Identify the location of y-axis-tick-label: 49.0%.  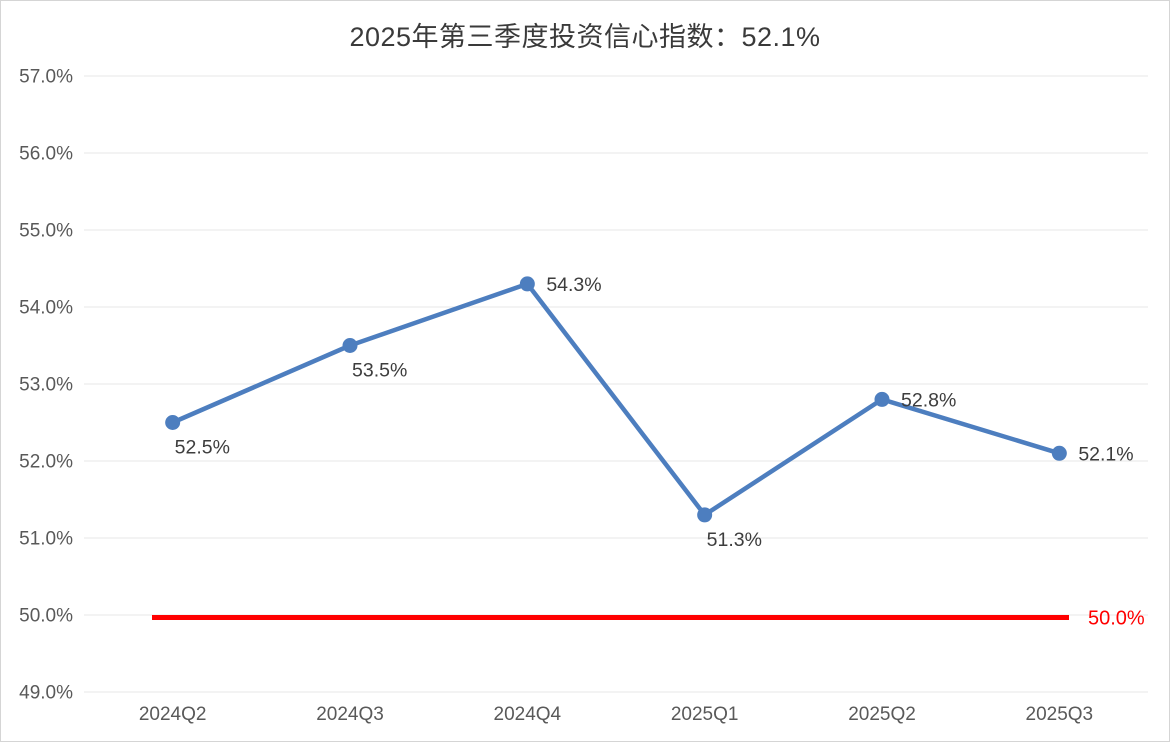
(46, 693).